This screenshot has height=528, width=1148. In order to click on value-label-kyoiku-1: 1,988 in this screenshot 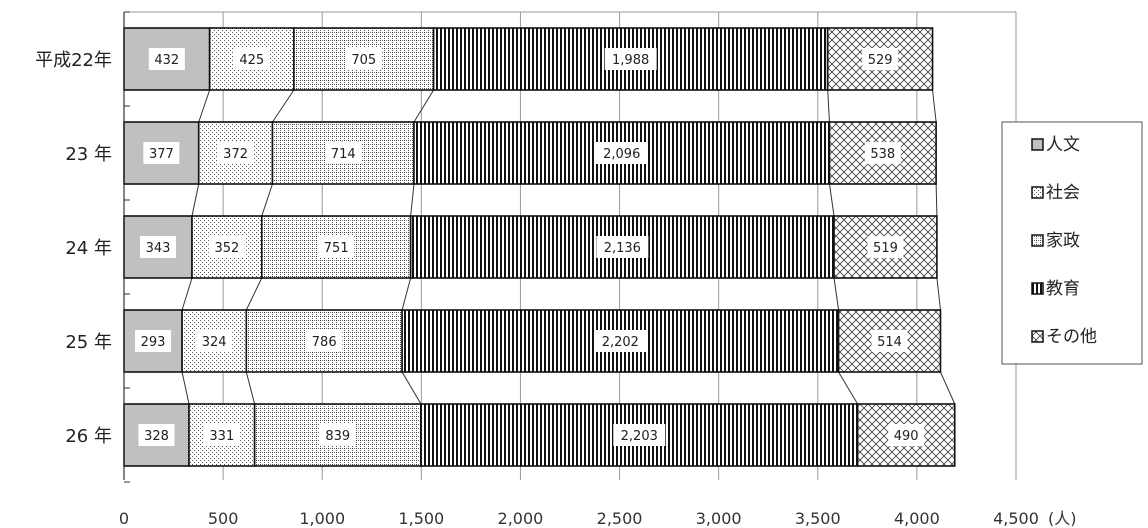, I will do `click(630, 60)`.